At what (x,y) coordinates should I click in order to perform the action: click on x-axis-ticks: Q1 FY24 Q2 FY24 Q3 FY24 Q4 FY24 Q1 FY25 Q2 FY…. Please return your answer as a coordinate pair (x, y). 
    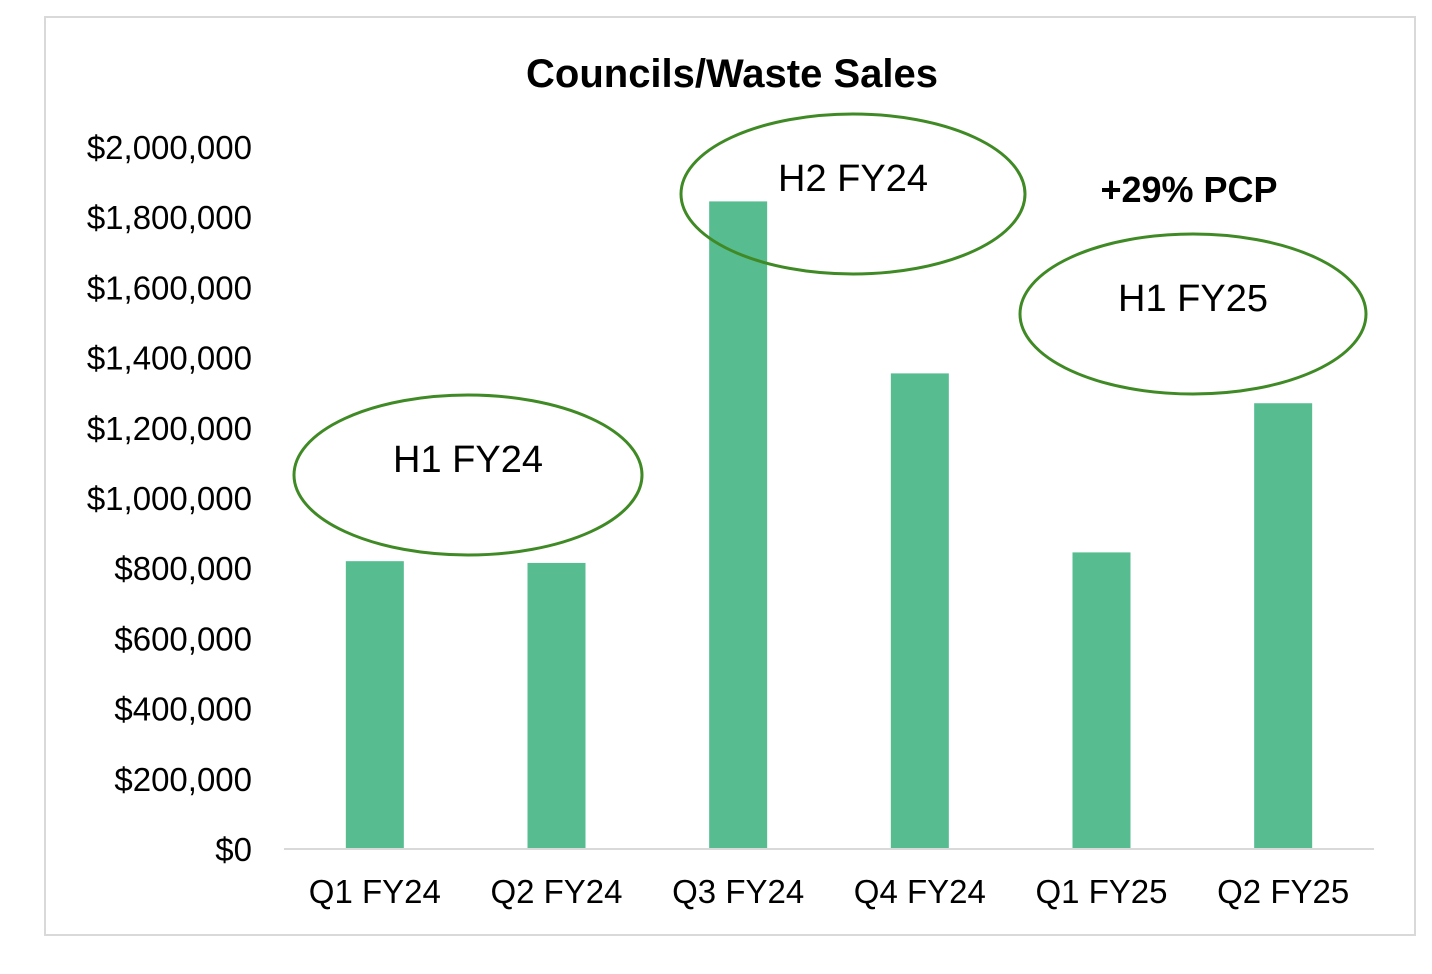
    Looking at the image, I should click on (829, 891).